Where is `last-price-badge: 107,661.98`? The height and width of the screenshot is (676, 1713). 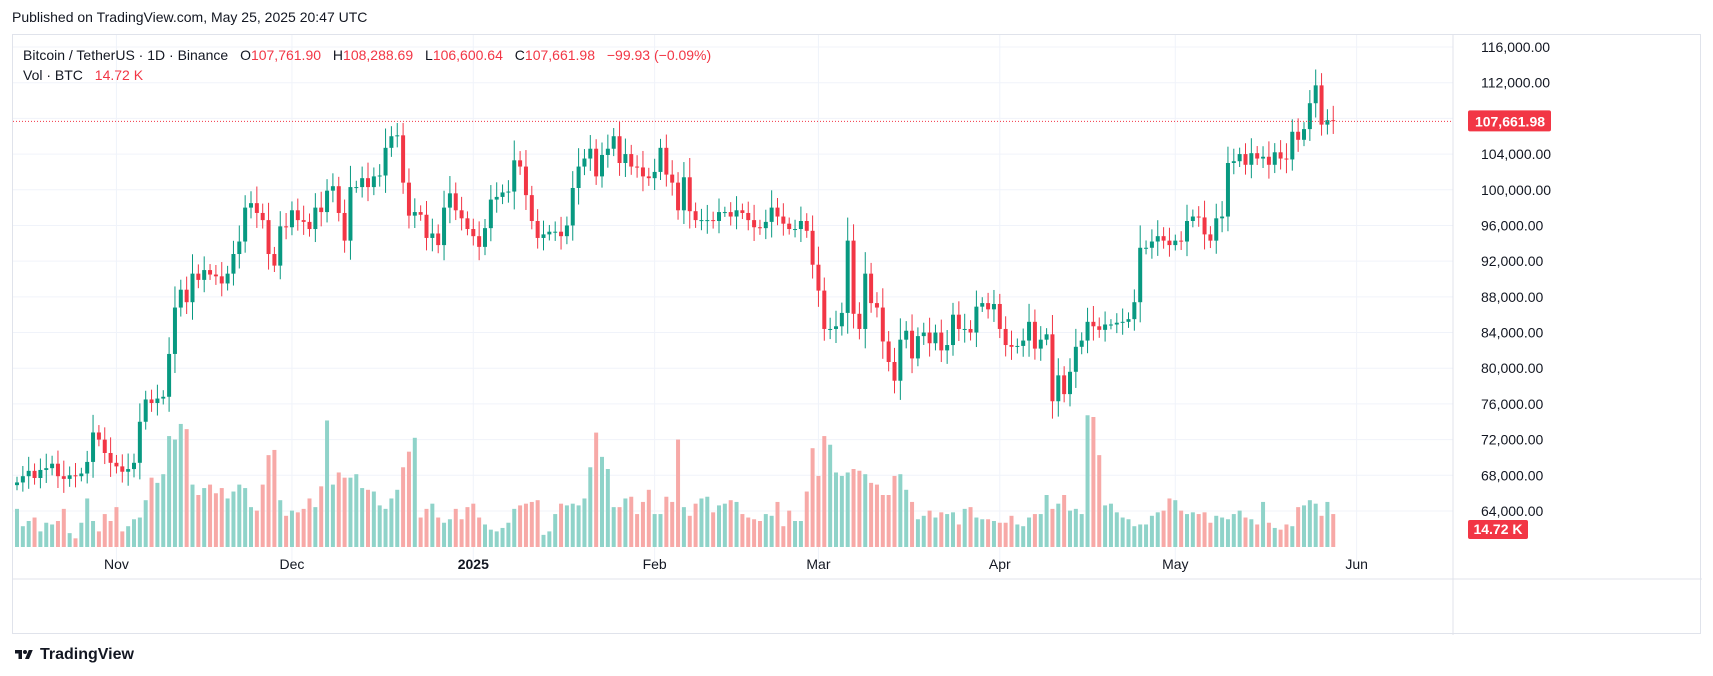
last-price-badge: 107,661.98 is located at coordinates (1509, 121).